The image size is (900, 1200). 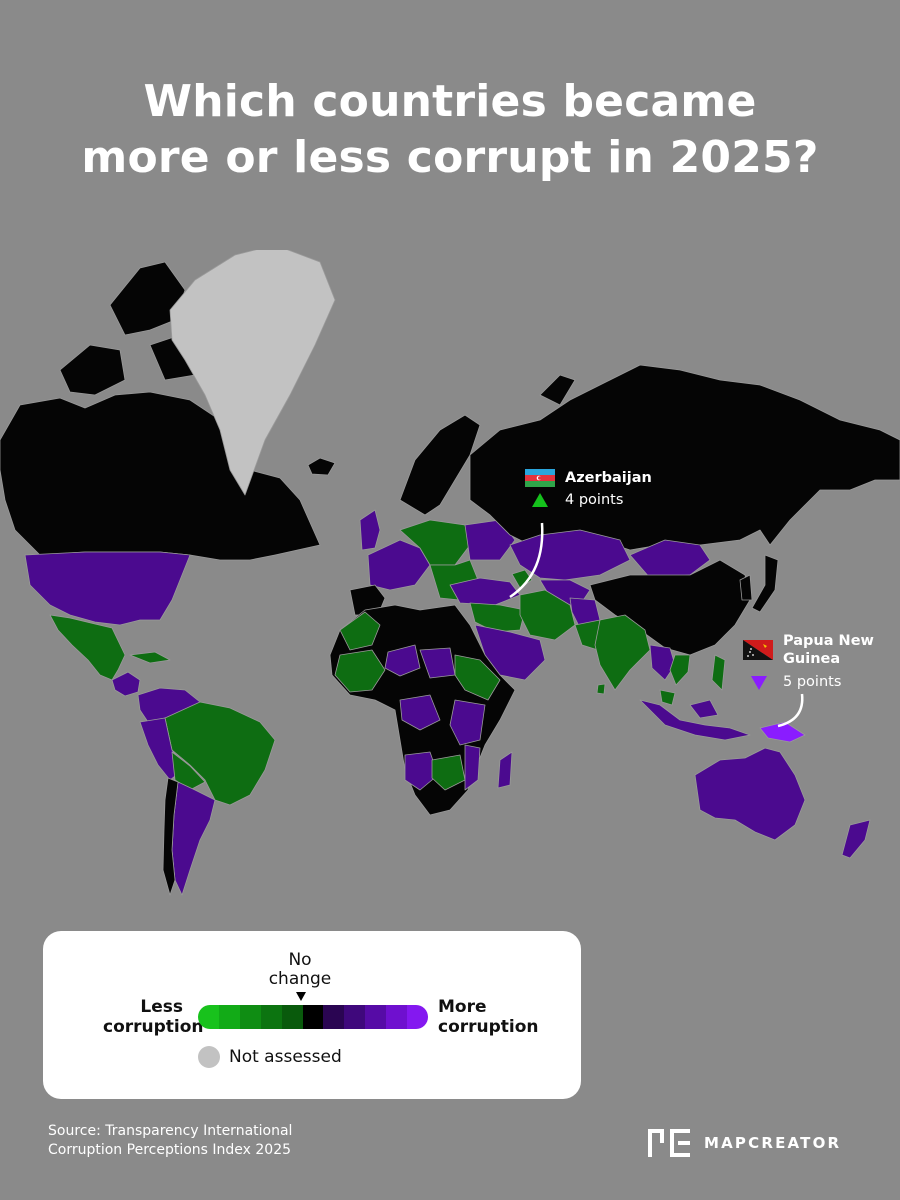 I want to click on region-malaysia, so click(x=667, y=697).